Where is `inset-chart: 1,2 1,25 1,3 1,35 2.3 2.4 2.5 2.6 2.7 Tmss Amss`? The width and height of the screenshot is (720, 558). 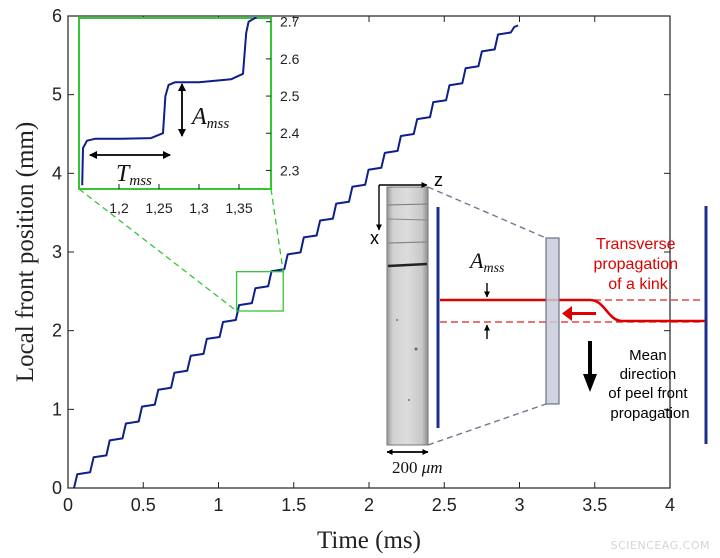
inset-chart: 1,2 1,25 1,3 1,35 2.3 2.4 2.5 2.6 2.7 Tmss Amss is located at coordinates (189, 115).